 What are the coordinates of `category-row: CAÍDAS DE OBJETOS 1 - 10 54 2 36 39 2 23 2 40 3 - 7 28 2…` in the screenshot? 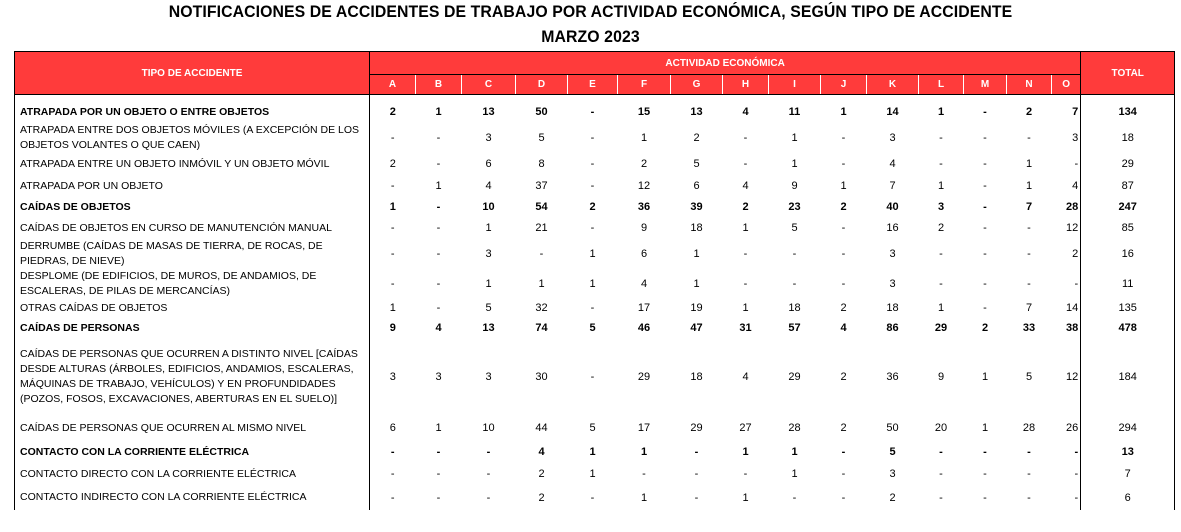 It's located at (595, 207).